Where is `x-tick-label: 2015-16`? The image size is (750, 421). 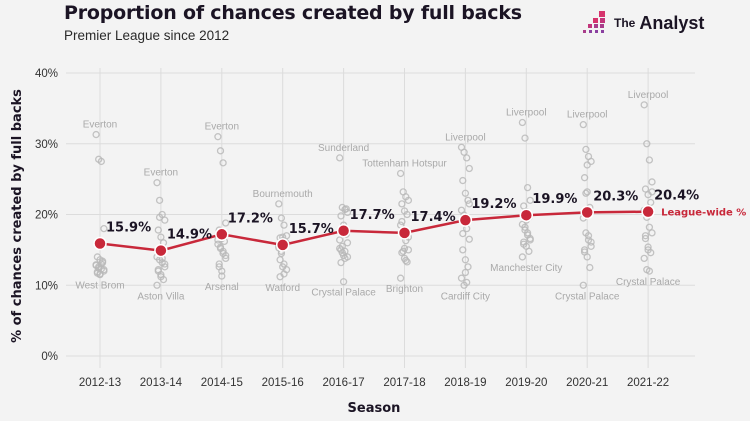
x-tick-label: 2015-16 is located at coordinates (283, 383).